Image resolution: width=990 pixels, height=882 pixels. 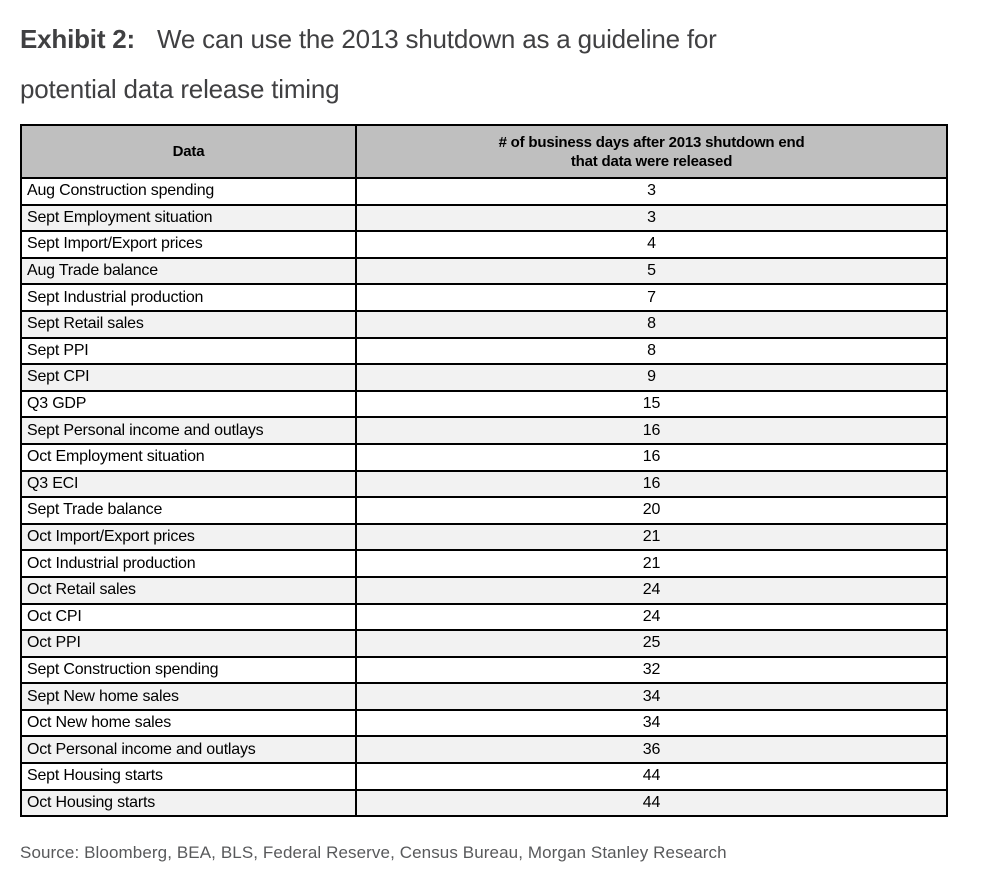 I want to click on data-series-label: Oct New home sales, so click(x=188, y=723).